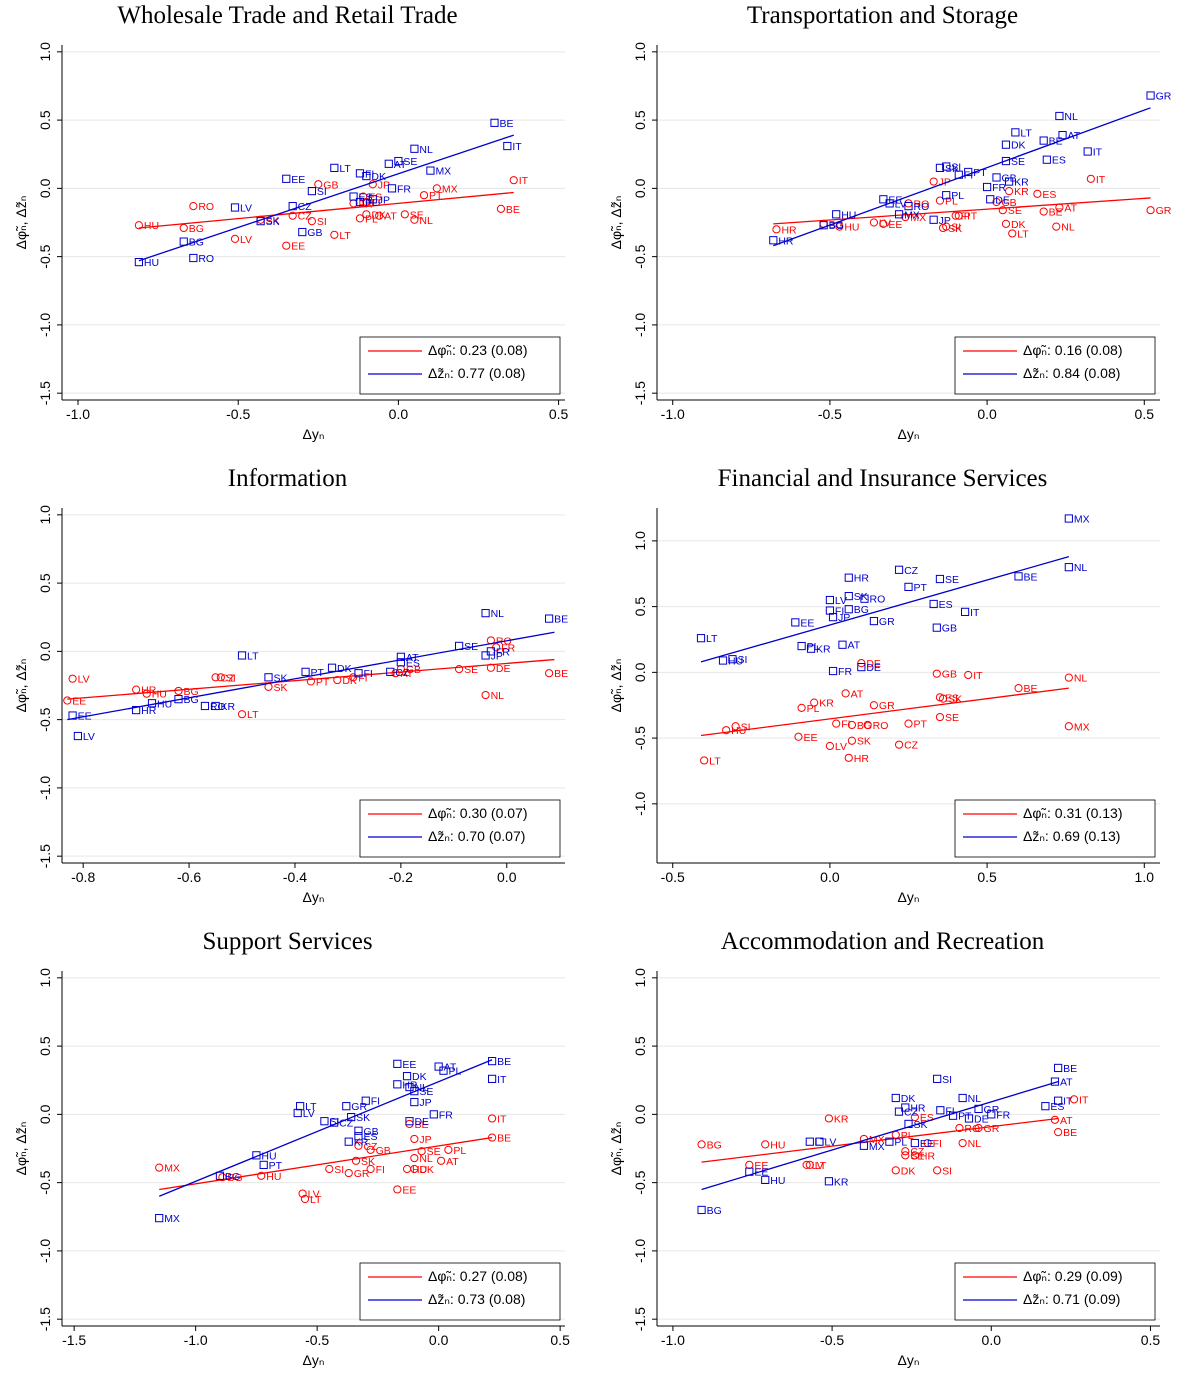  What do you see at coordinates (1006, 223) in the screenshot?
I see `phi-point-DK` at bounding box center [1006, 223].